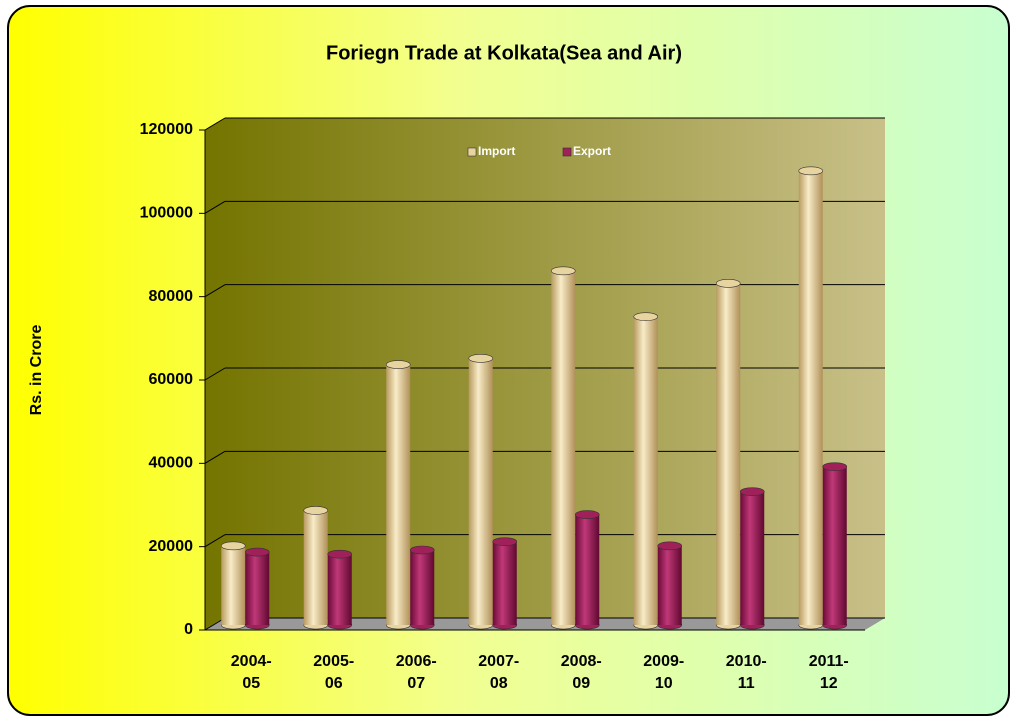 The width and height of the screenshot is (1017, 726). I want to click on y-tick-label: 60000, so click(171, 379).